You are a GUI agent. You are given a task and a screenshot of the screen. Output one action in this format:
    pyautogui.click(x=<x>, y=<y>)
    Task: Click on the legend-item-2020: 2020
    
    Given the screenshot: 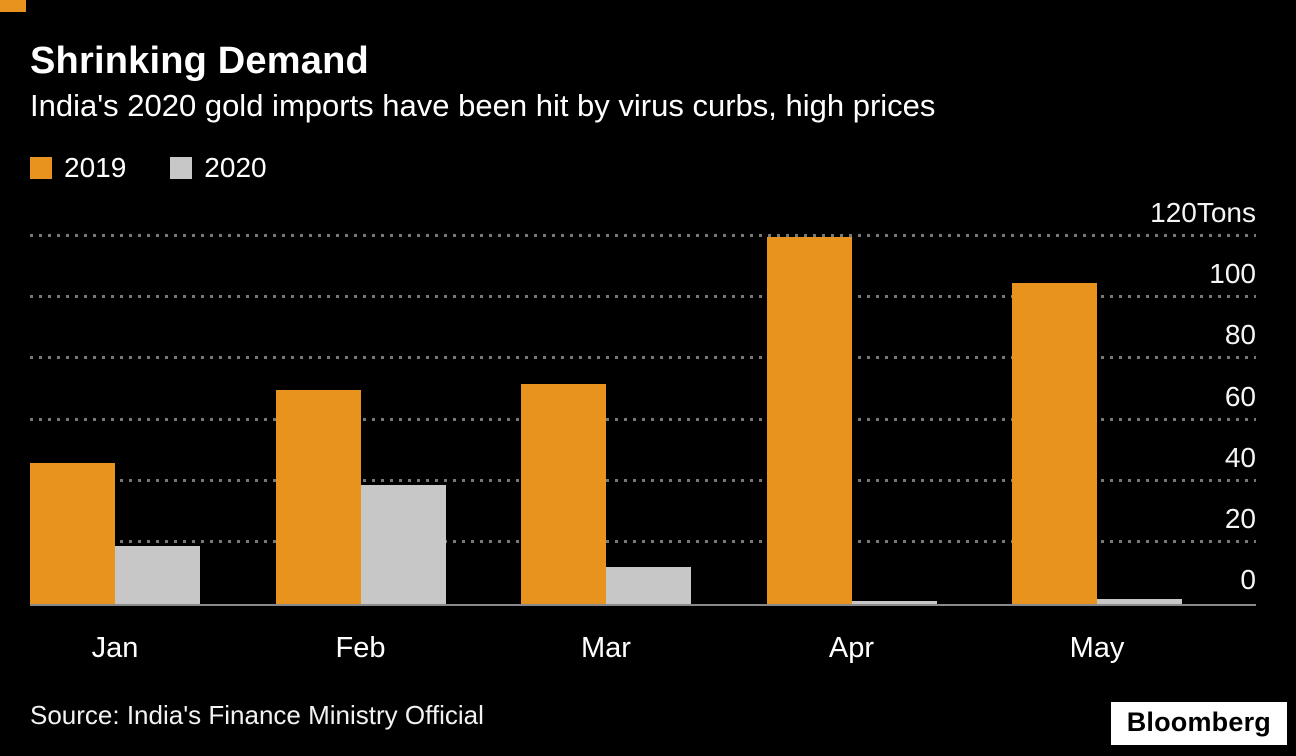 What is the action you would take?
    pyautogui.click(x=218, y=168)
    